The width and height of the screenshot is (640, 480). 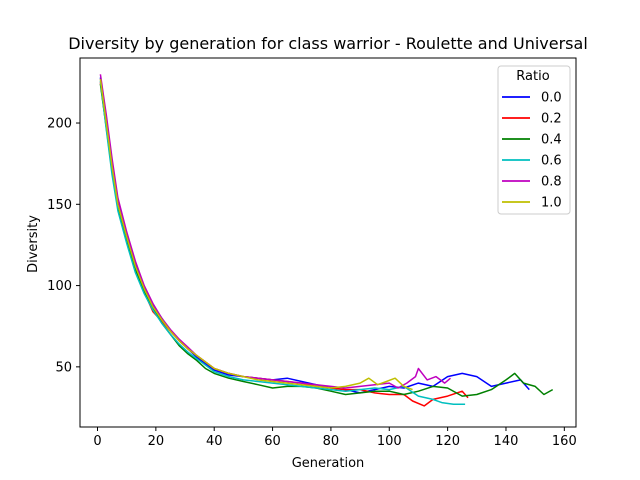 What do you see at coordinates (532, 76) in the screenshot?
I see `legend-title: Ratio` at bounding box center [532, 76].